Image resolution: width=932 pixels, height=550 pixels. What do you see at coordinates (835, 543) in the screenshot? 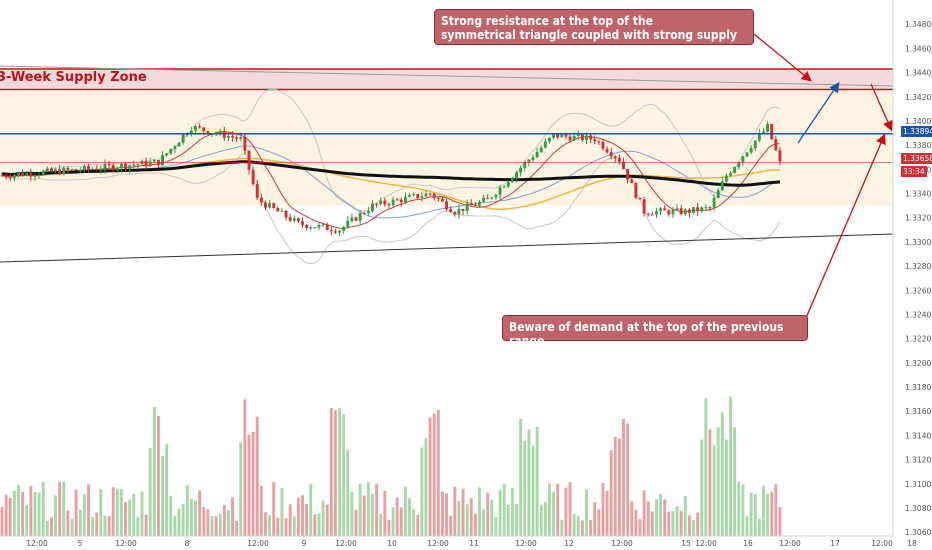
I see `time-tick-label: 17` at bounding box center [835, 543].